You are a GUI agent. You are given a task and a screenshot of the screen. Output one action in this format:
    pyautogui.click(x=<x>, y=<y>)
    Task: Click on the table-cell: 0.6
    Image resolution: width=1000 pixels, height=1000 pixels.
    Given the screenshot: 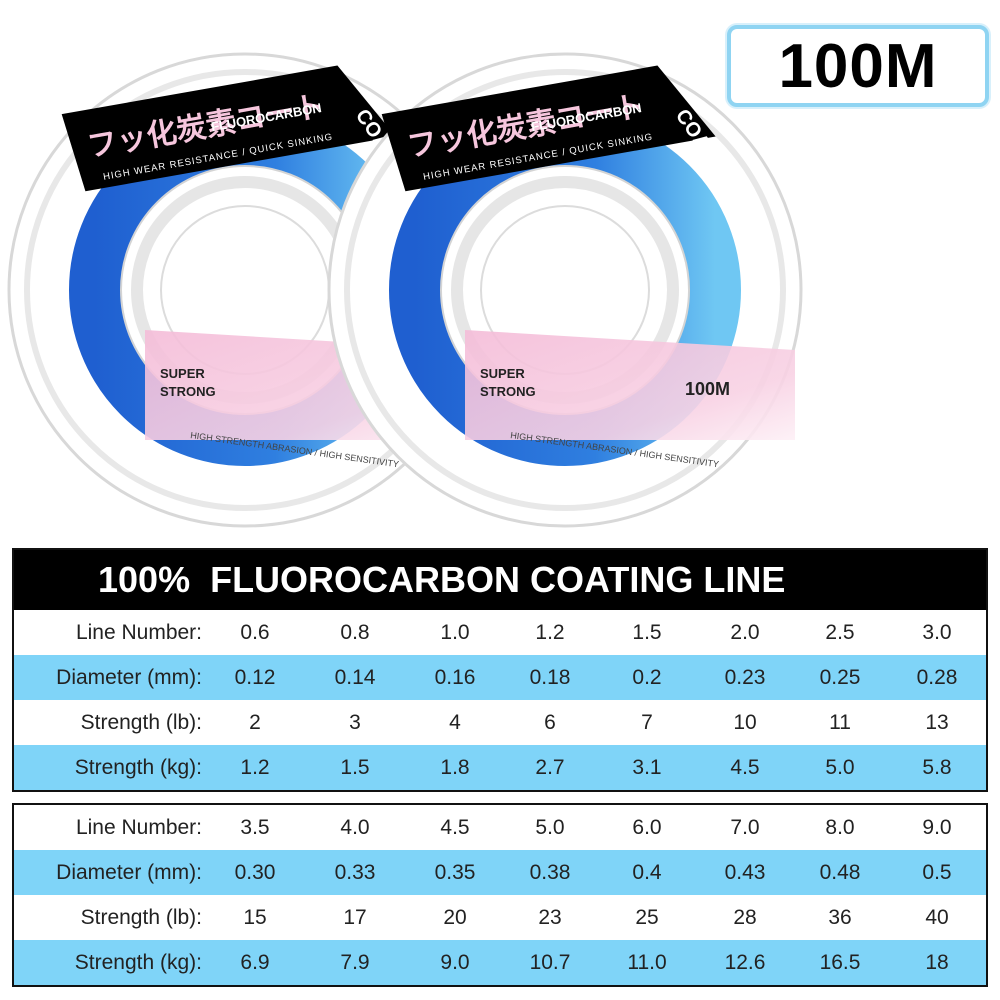 What is the action you would take?
    pyautogui.click(x=255, y=632)
    